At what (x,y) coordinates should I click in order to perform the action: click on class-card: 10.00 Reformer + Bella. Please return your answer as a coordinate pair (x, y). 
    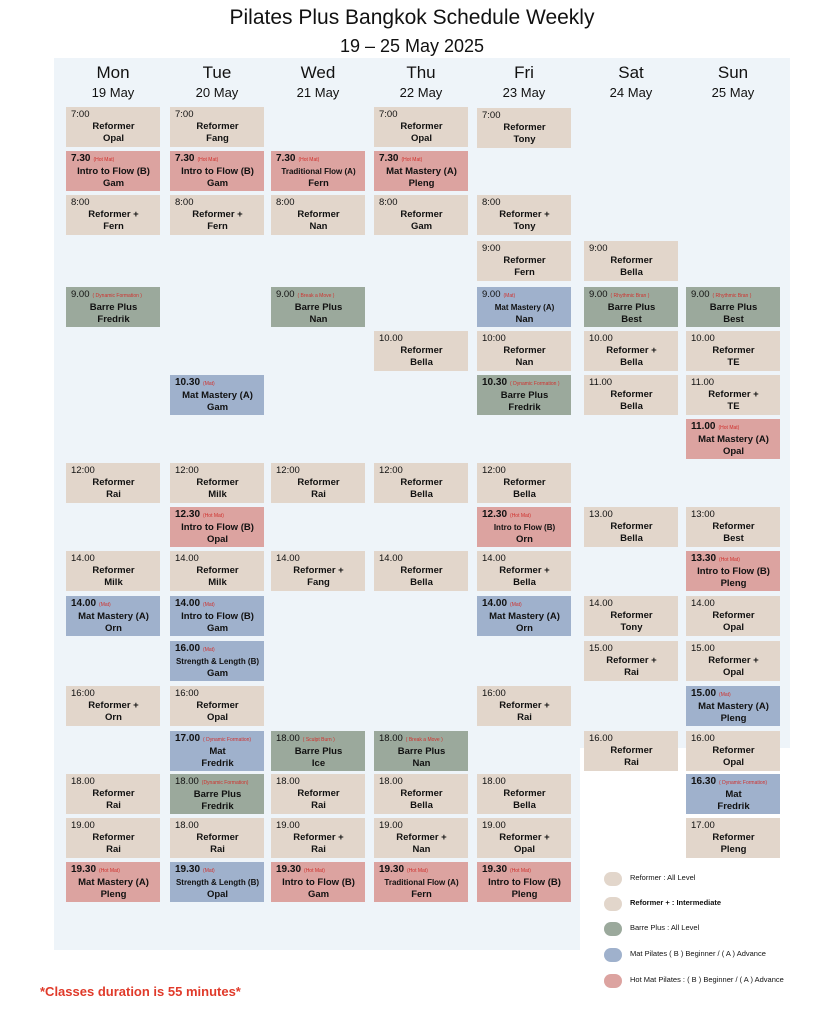
    Looking at the image, I should click on (631, 351).